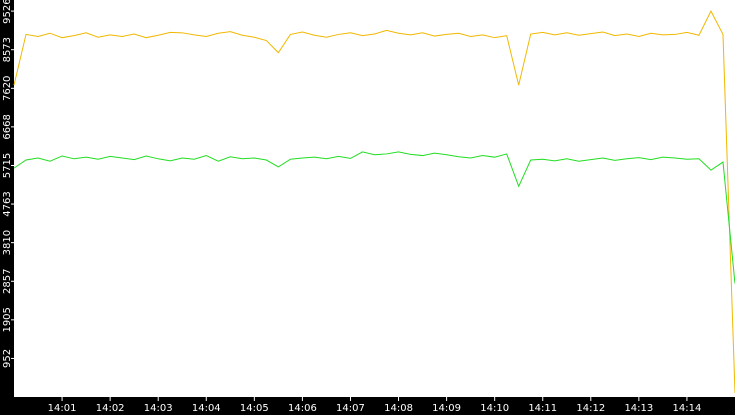 This screenshot has width=735, height=415. I want to click on x-tick-label: 14:11, so click(542, 408).